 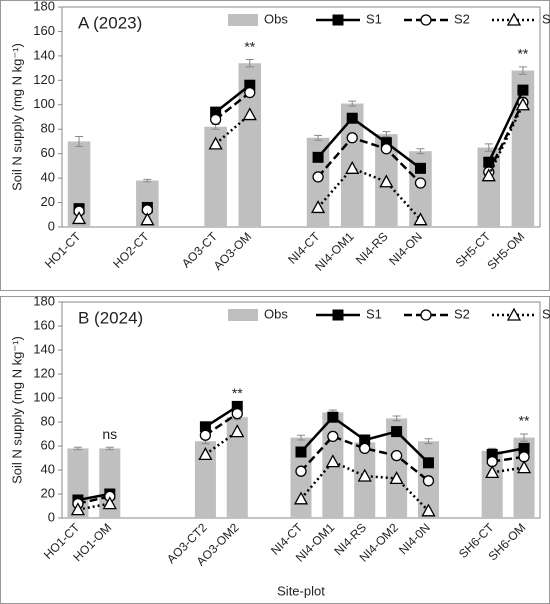 I want to click on y-tick-label: 0, so click(x=51, y=516).